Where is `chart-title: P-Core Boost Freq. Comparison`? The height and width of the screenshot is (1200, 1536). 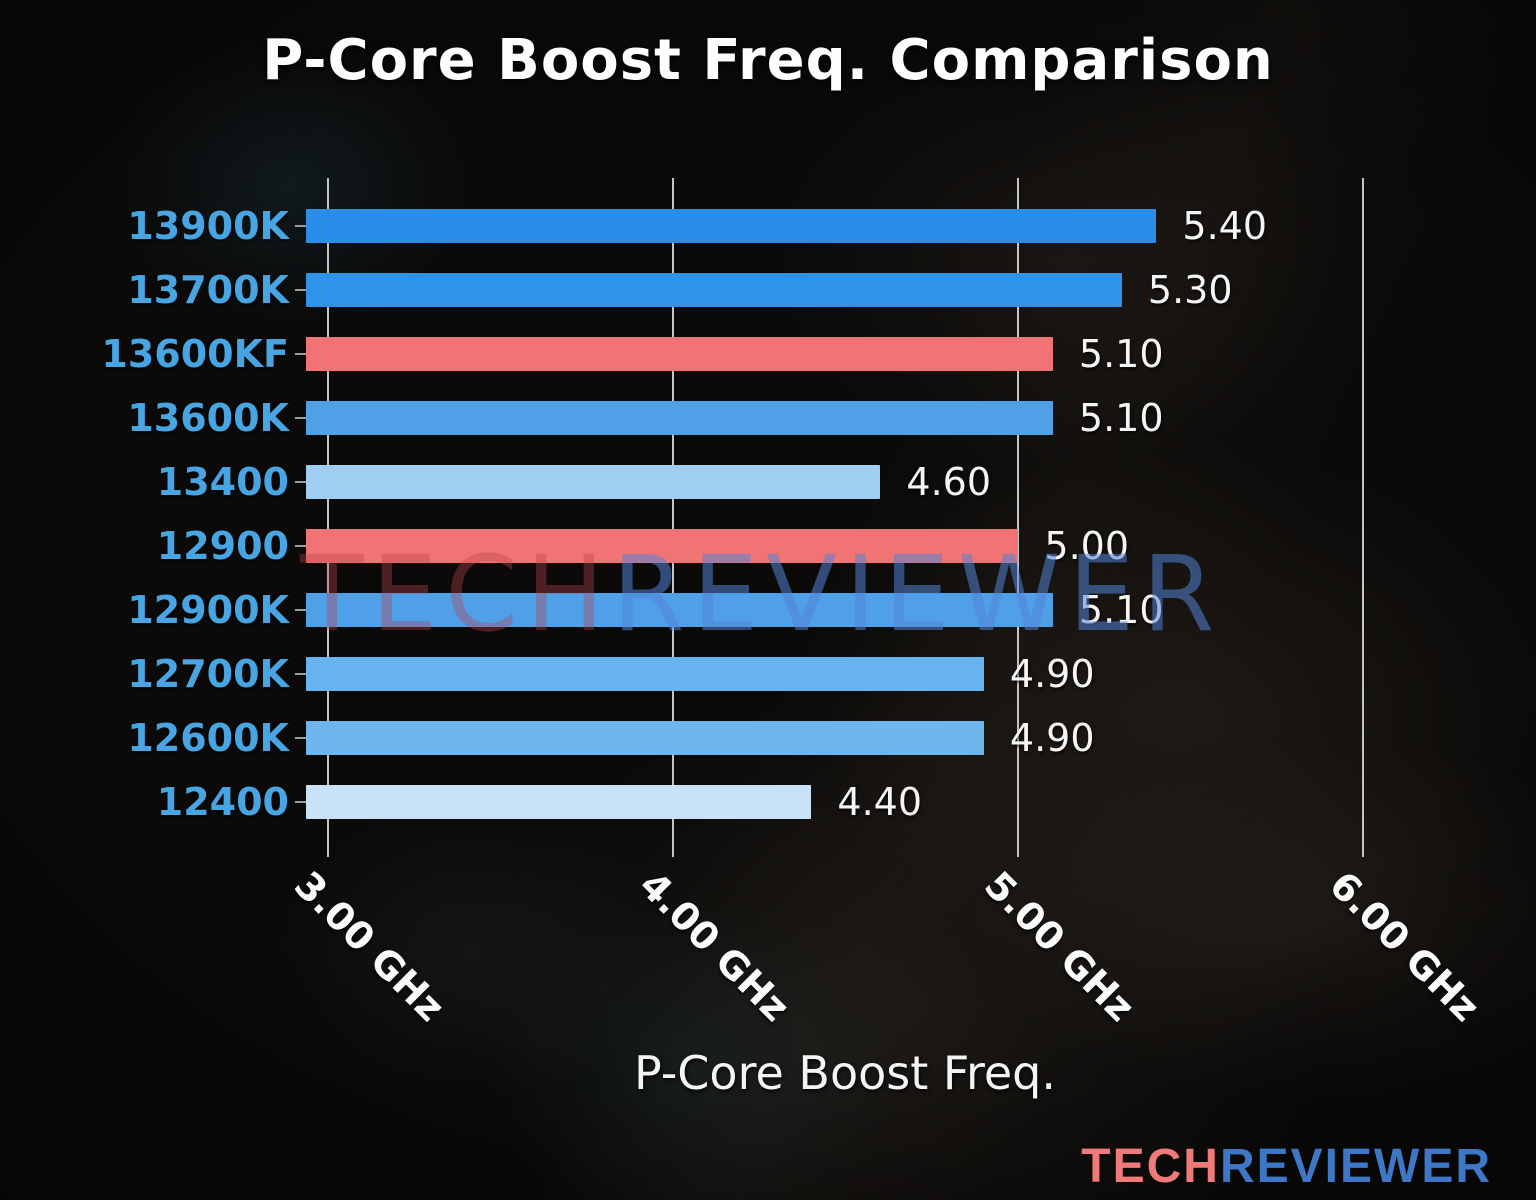 chart-title: P-Core Boost Freq. Comparison is located at coordinates (768, 60).